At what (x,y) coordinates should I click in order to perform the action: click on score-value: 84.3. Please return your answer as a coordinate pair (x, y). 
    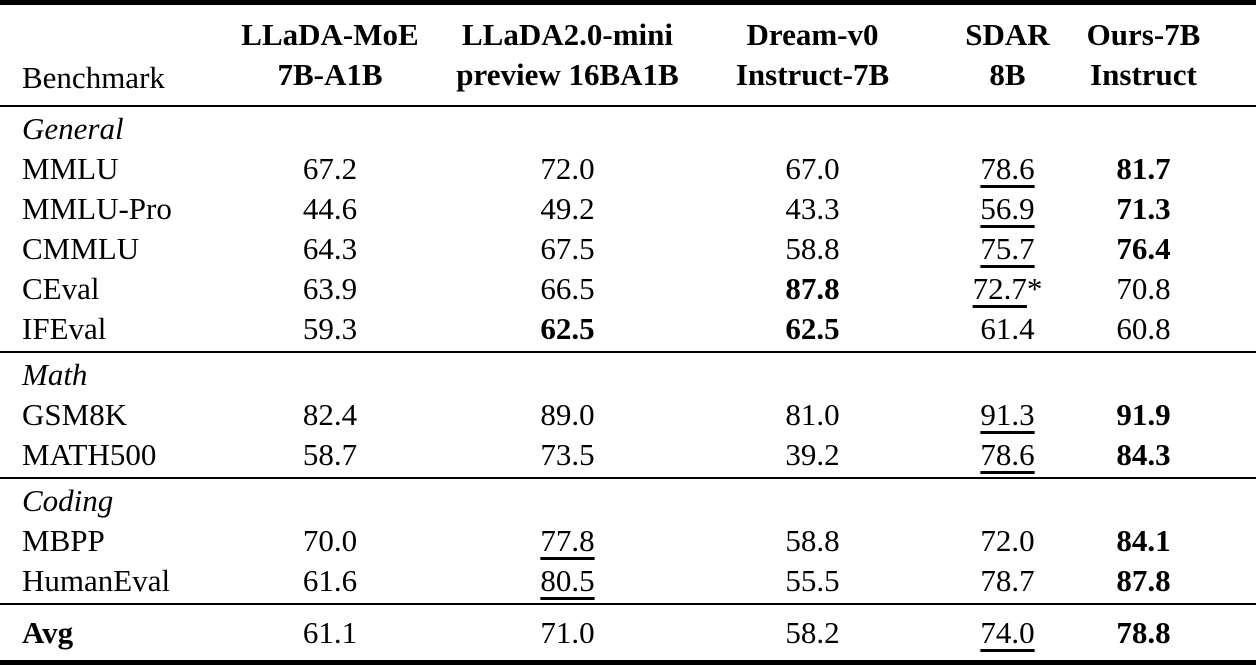
    Looking at the image, I should click on (1143, 454).